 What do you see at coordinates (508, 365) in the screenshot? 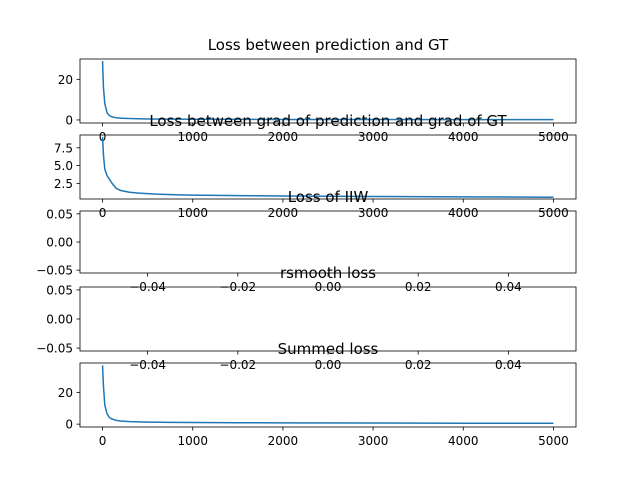
I see `x-tick-label: 0.04` at bounding box center [508, 365].